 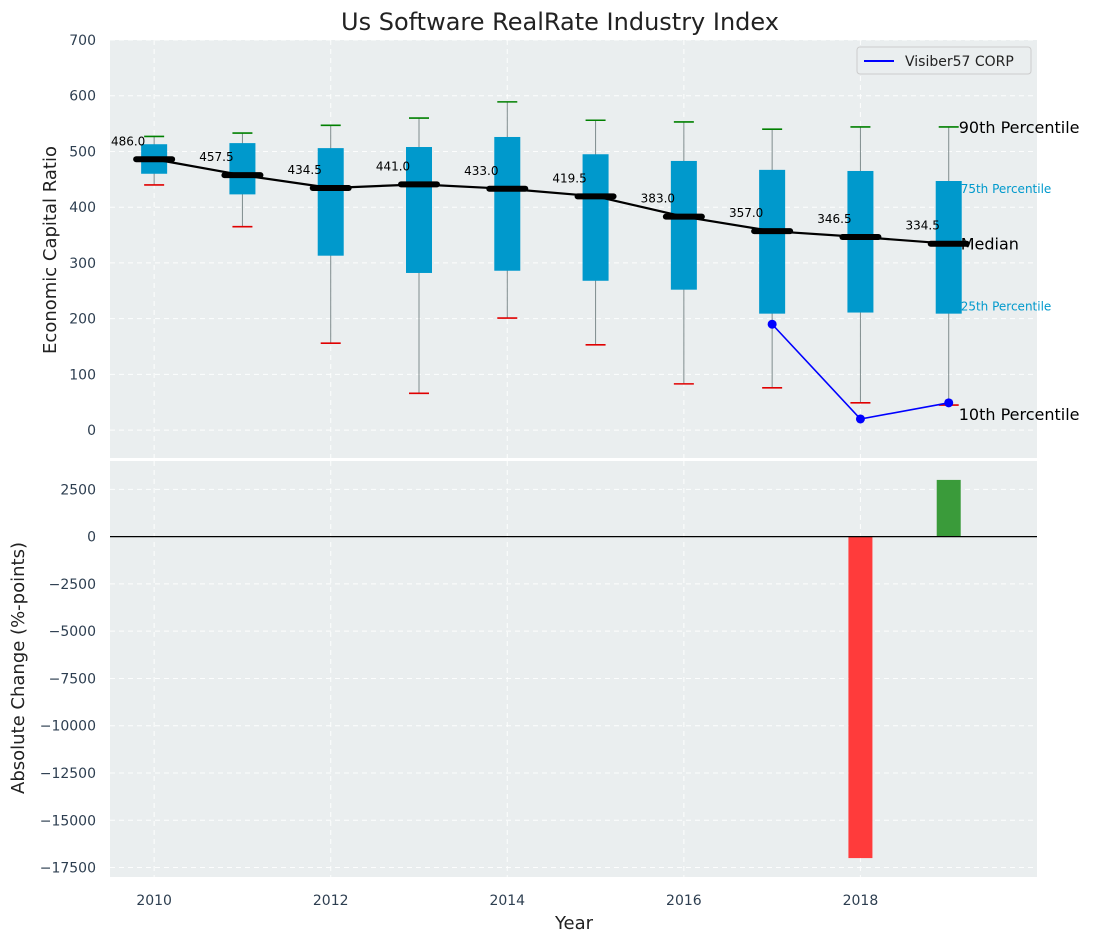 What do you see at coordinates (861, 901) in the screenshot?
I see `x-tick-label: 2018` at bounding box center [861, 901].